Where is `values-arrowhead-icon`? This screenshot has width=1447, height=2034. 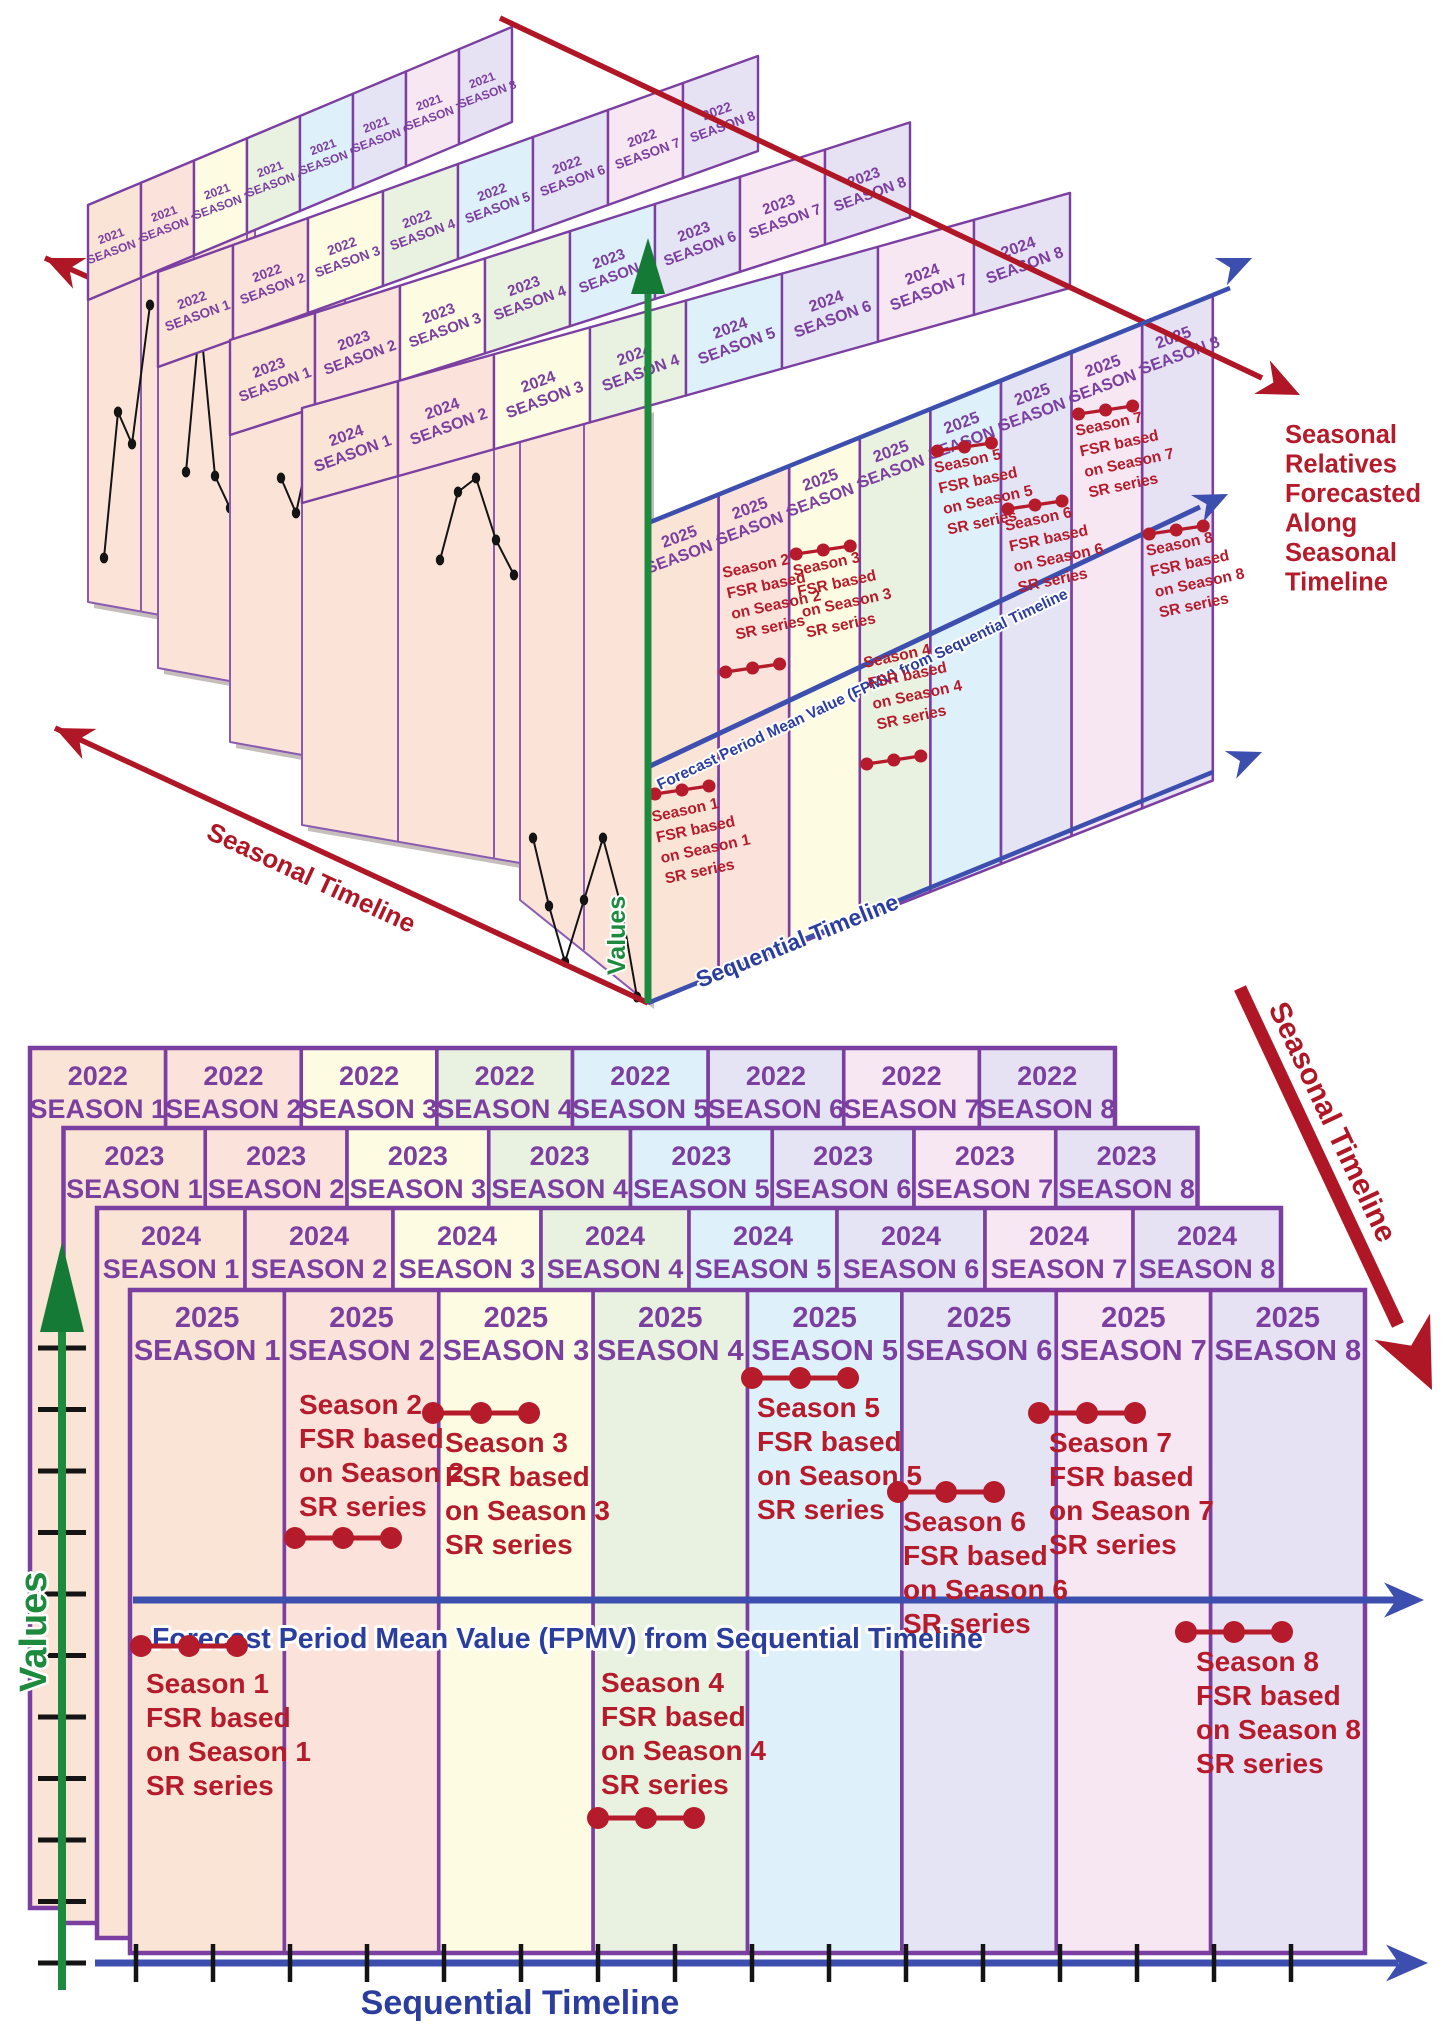
values-arrowhead-icon is located at coordinates (648, 266).